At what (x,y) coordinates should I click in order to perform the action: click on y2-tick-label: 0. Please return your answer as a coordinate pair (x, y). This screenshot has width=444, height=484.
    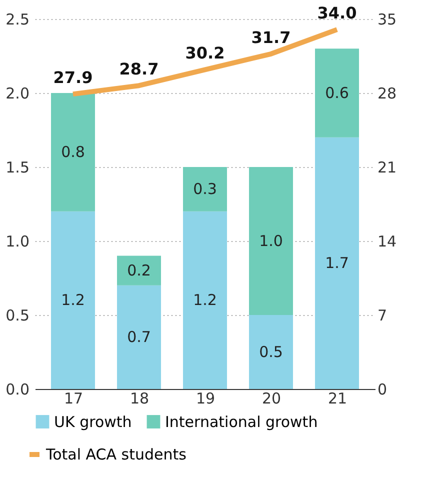
    Looking at the image, I should click on (383, 389).